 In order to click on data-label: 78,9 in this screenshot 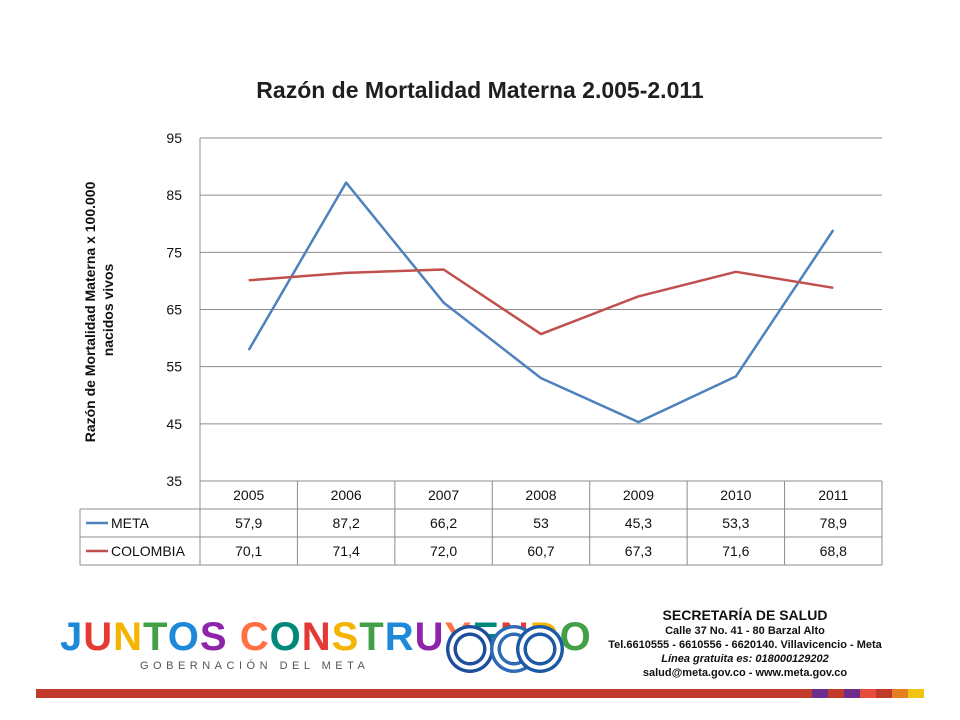, I will do `click(833, 523)`.